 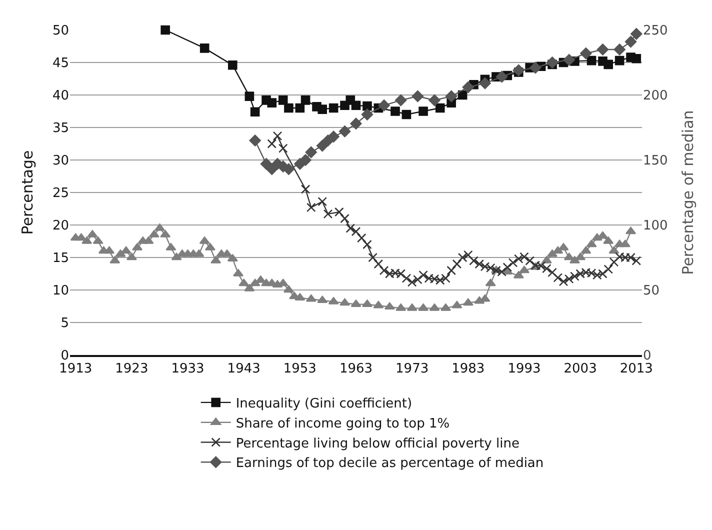 I want to click on x-tick-label: 1963, so click(x=356, y=368).